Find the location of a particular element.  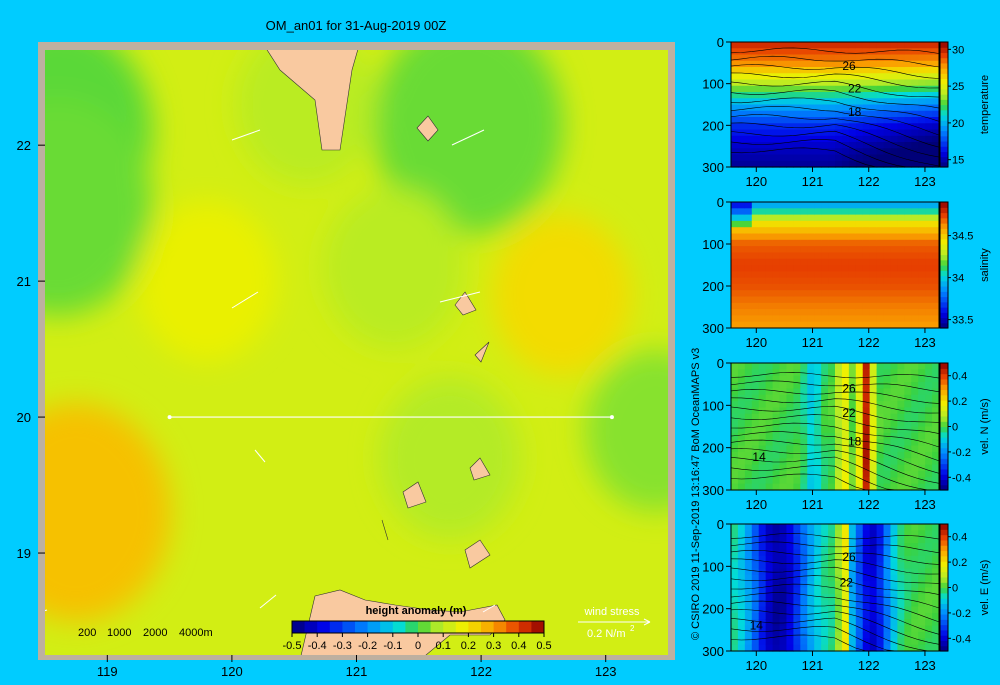

anomaly-feature is located at coordinates (99, 206).